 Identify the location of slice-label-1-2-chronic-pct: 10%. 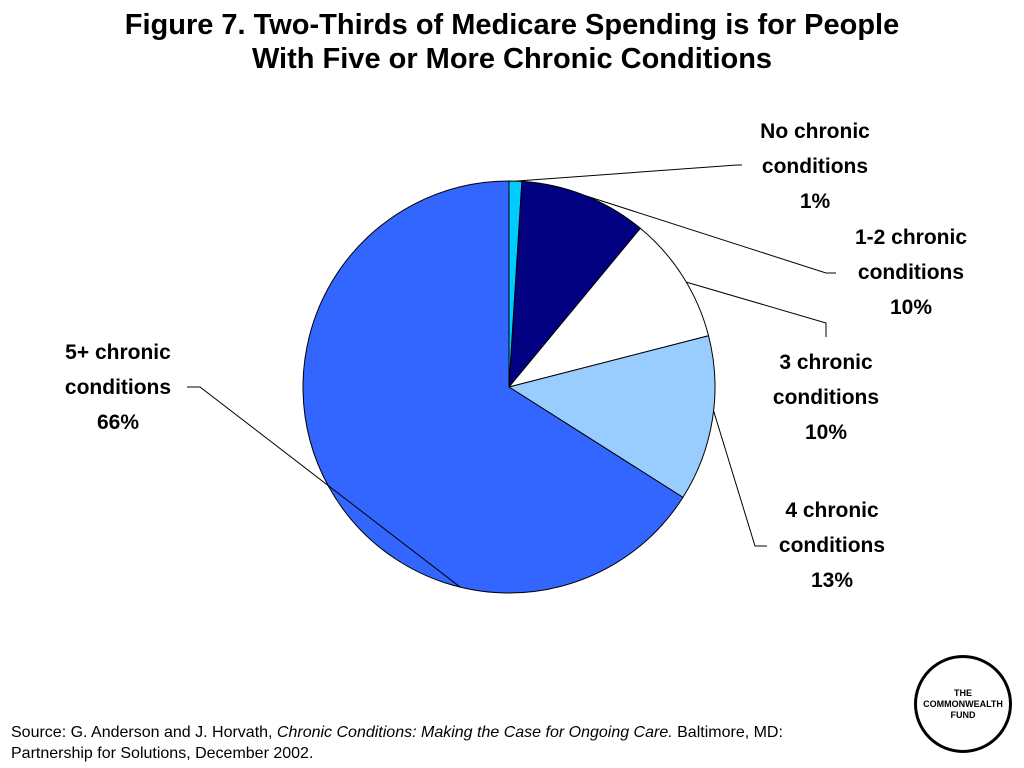
(911, 307).